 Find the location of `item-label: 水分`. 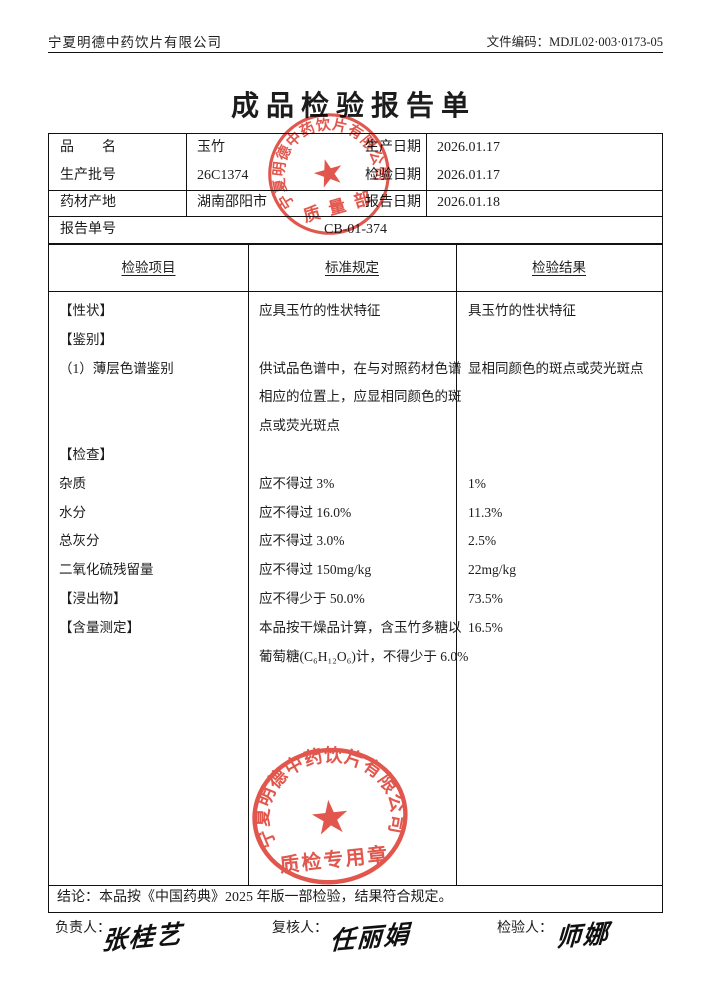

item-label: 水分 is located at coordinates (72, 512).